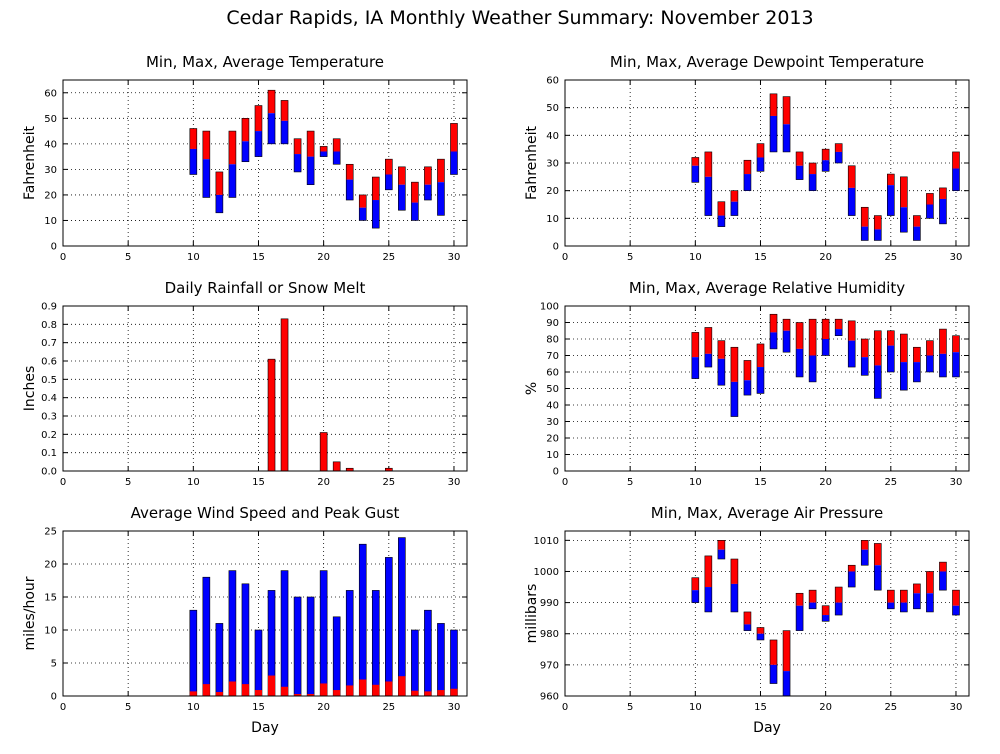 This screenshot has height=754, width=1000. What do you see at coordinates (532, 162) in the screenshot?
I see `y-axis-label: Fahrenheit` at bounding box center [532, 162].